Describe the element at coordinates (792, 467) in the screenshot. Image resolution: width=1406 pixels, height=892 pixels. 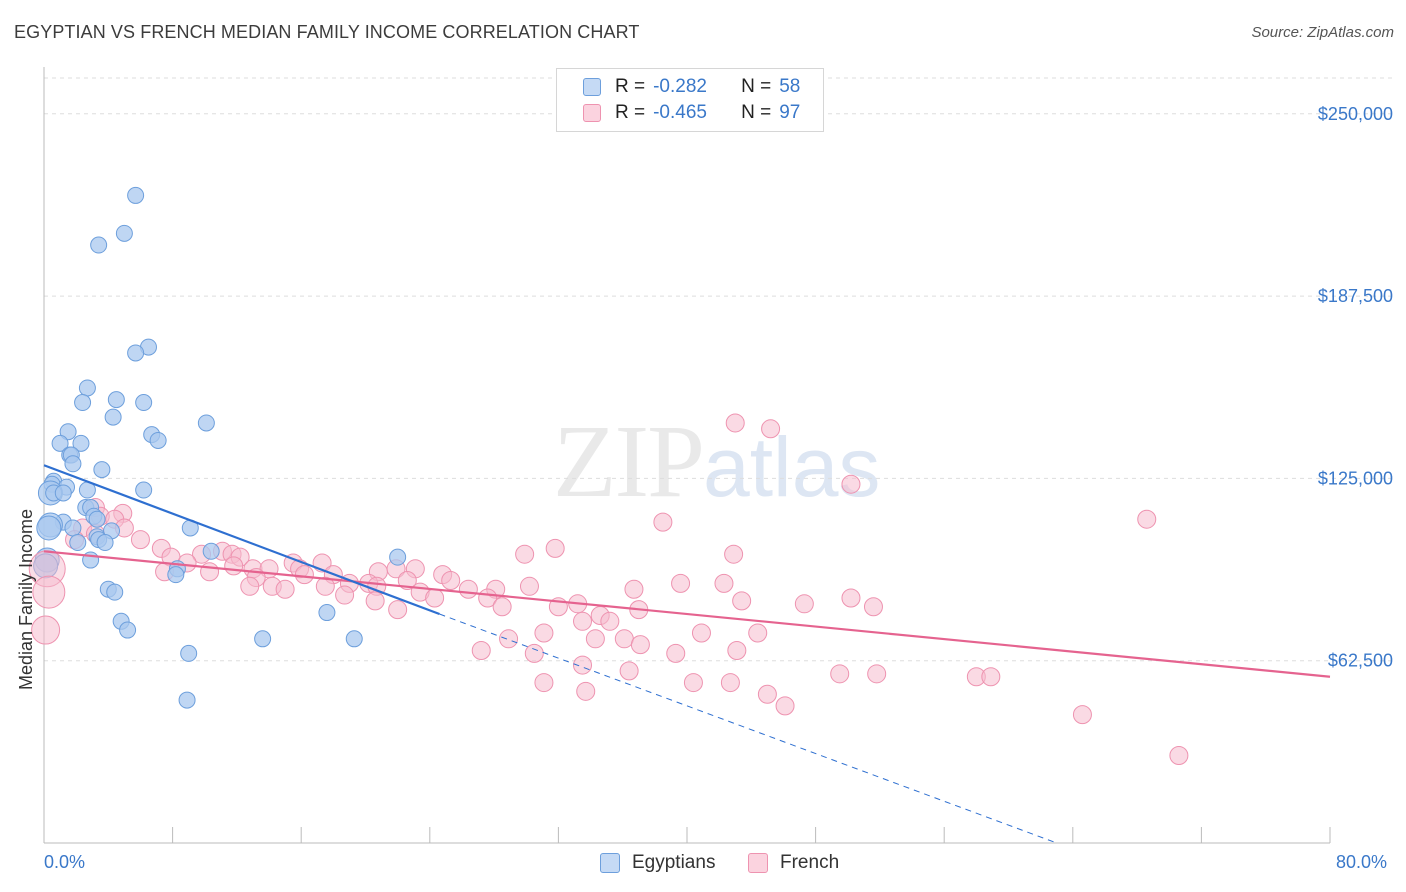
I see `watermark-atlas: atlas` at that location.